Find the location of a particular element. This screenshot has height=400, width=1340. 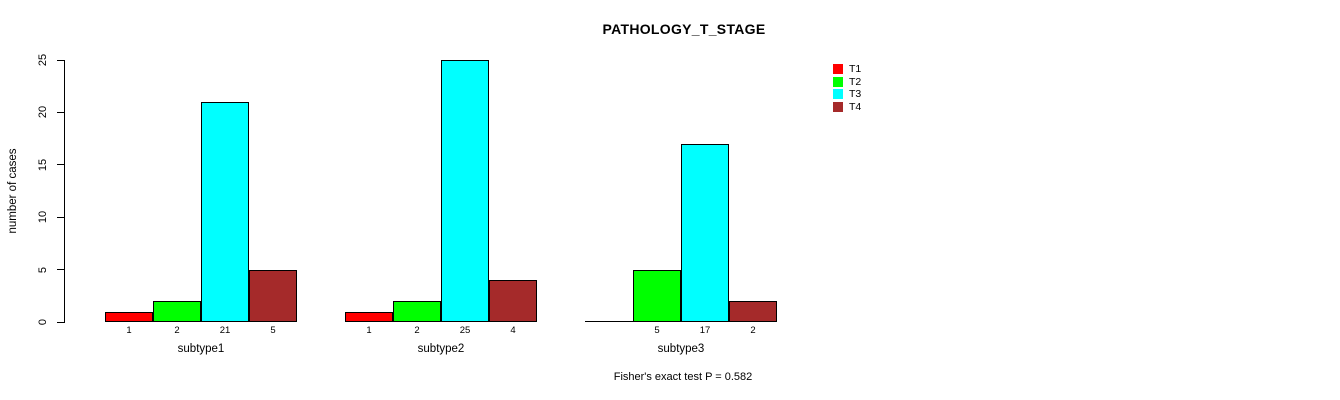

bar-T1-subtype2 is located at coordinates (369, 317).